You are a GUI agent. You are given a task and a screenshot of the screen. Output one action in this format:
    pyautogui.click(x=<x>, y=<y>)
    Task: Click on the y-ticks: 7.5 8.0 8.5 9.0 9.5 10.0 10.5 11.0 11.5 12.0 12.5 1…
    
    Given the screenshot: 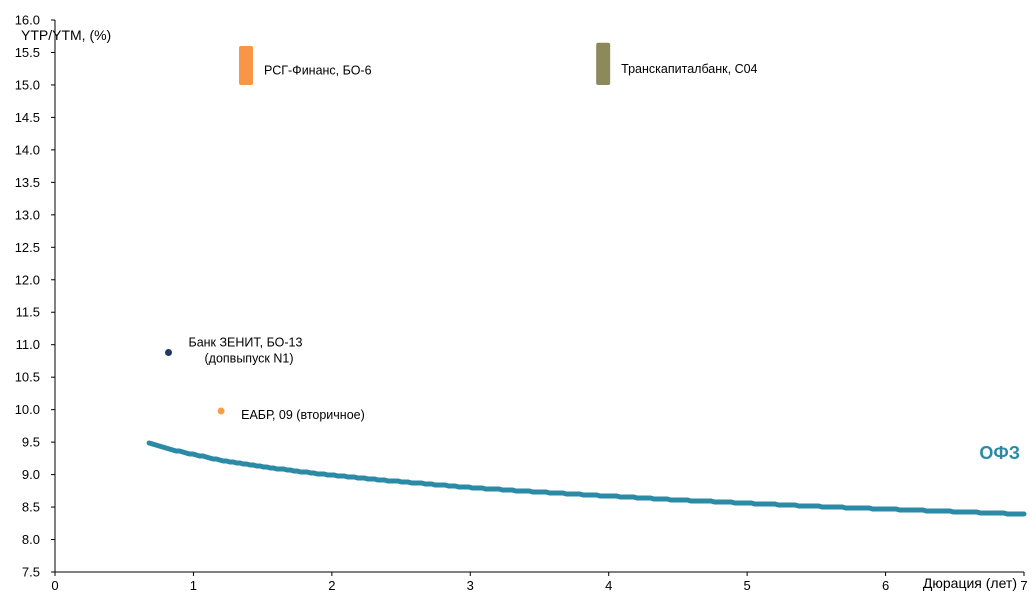 What is the action you would take?
    pyautogui.click(x=35, y=296)
    